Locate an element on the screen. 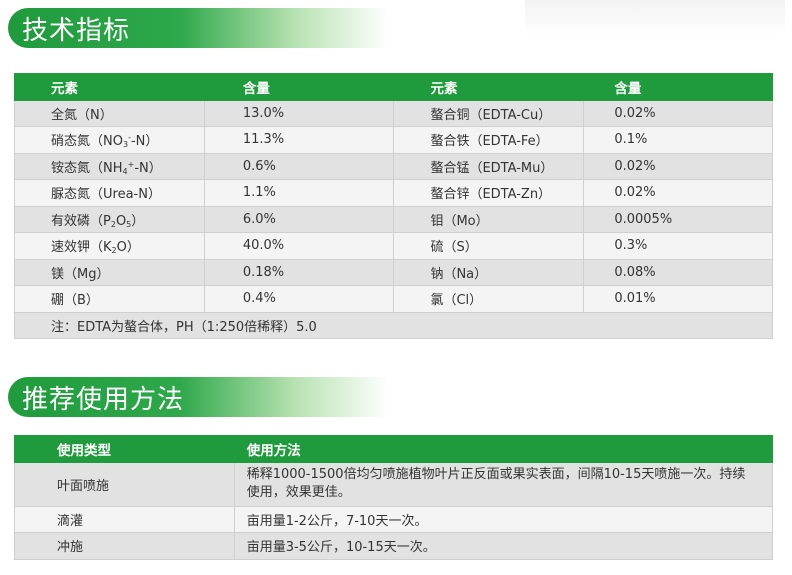 This screenshot has width=792, height=575. content-cell: 13.0% is located at coordinates (299, 113).